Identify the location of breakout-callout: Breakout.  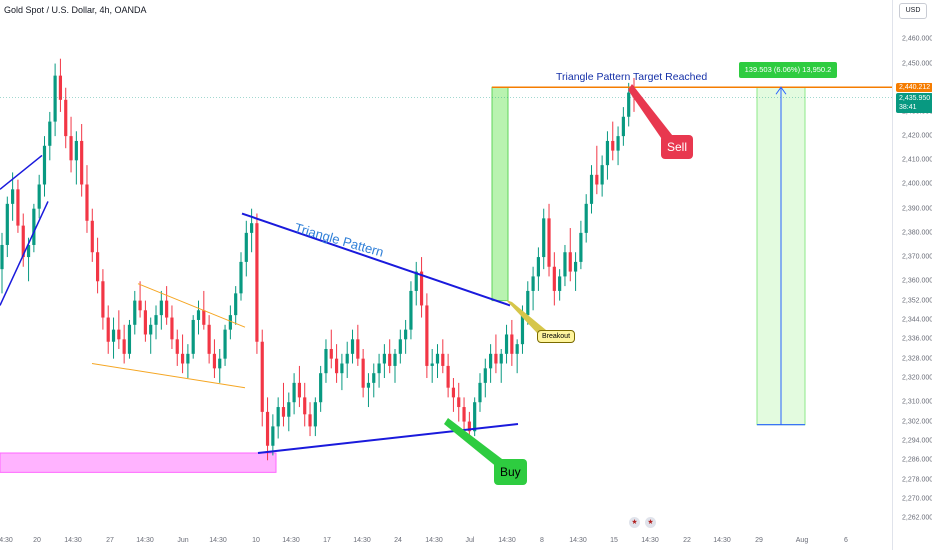
(556, 336).